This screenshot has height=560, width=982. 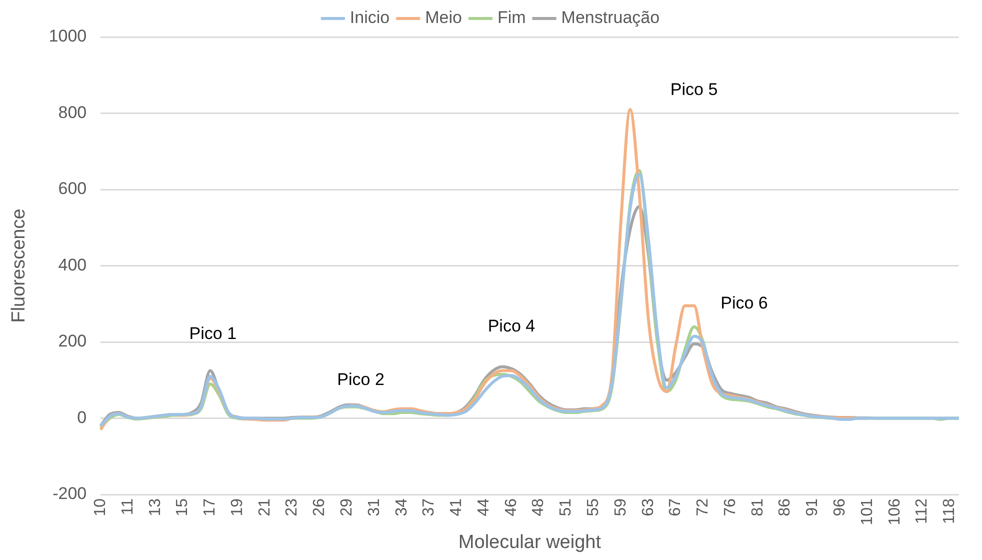 I want to click on x-tick-label: 11, so click(x=127, y=507).